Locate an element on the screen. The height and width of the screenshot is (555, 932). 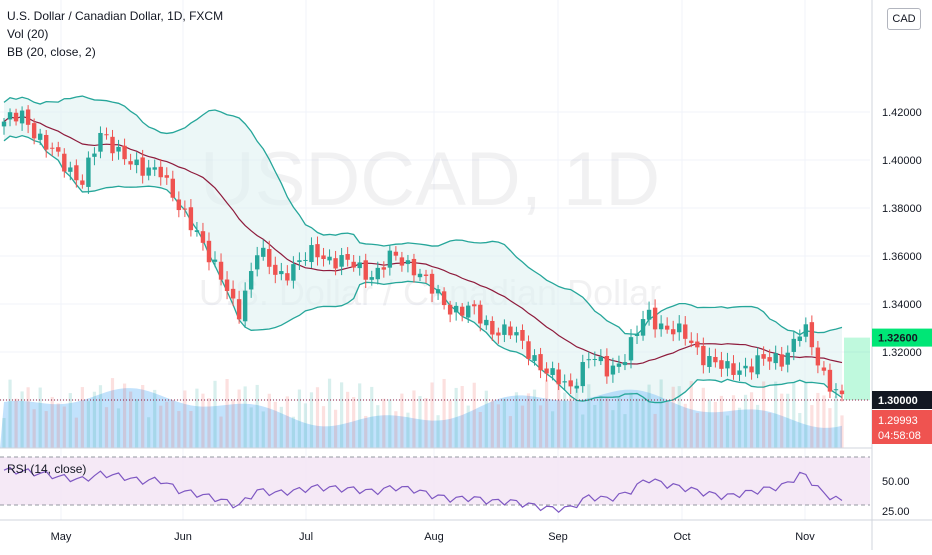
price-tick-label: 1.40000 is located at coordinates (902, 161).